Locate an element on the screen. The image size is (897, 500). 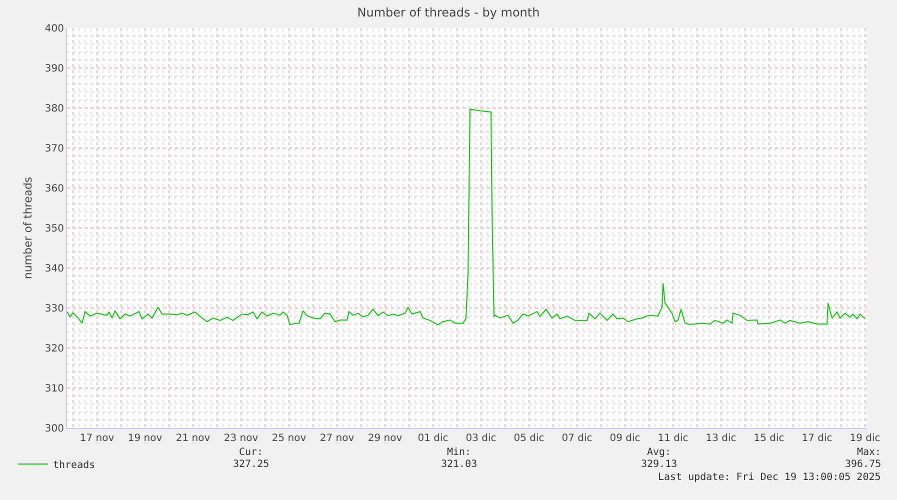
x-tick-label: 25 nov is located at coordinates (289, 438).